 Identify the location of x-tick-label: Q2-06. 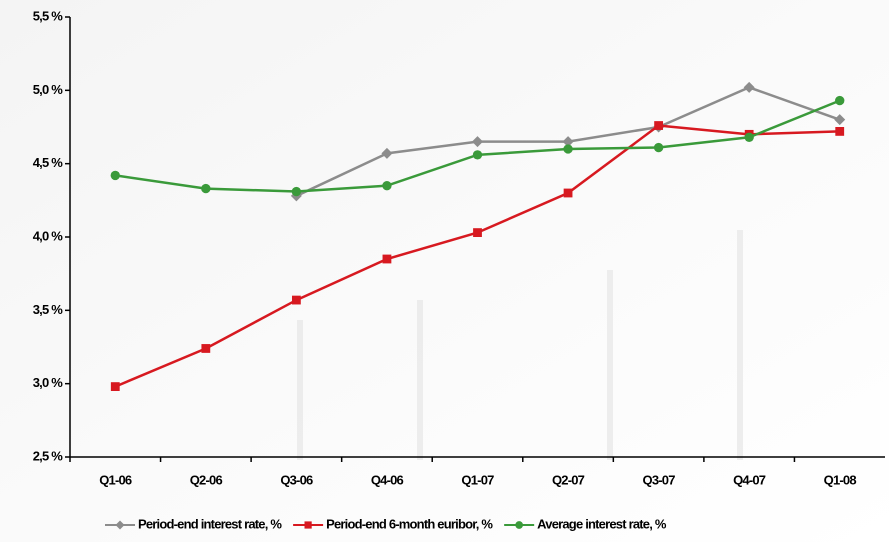
(206, 479).